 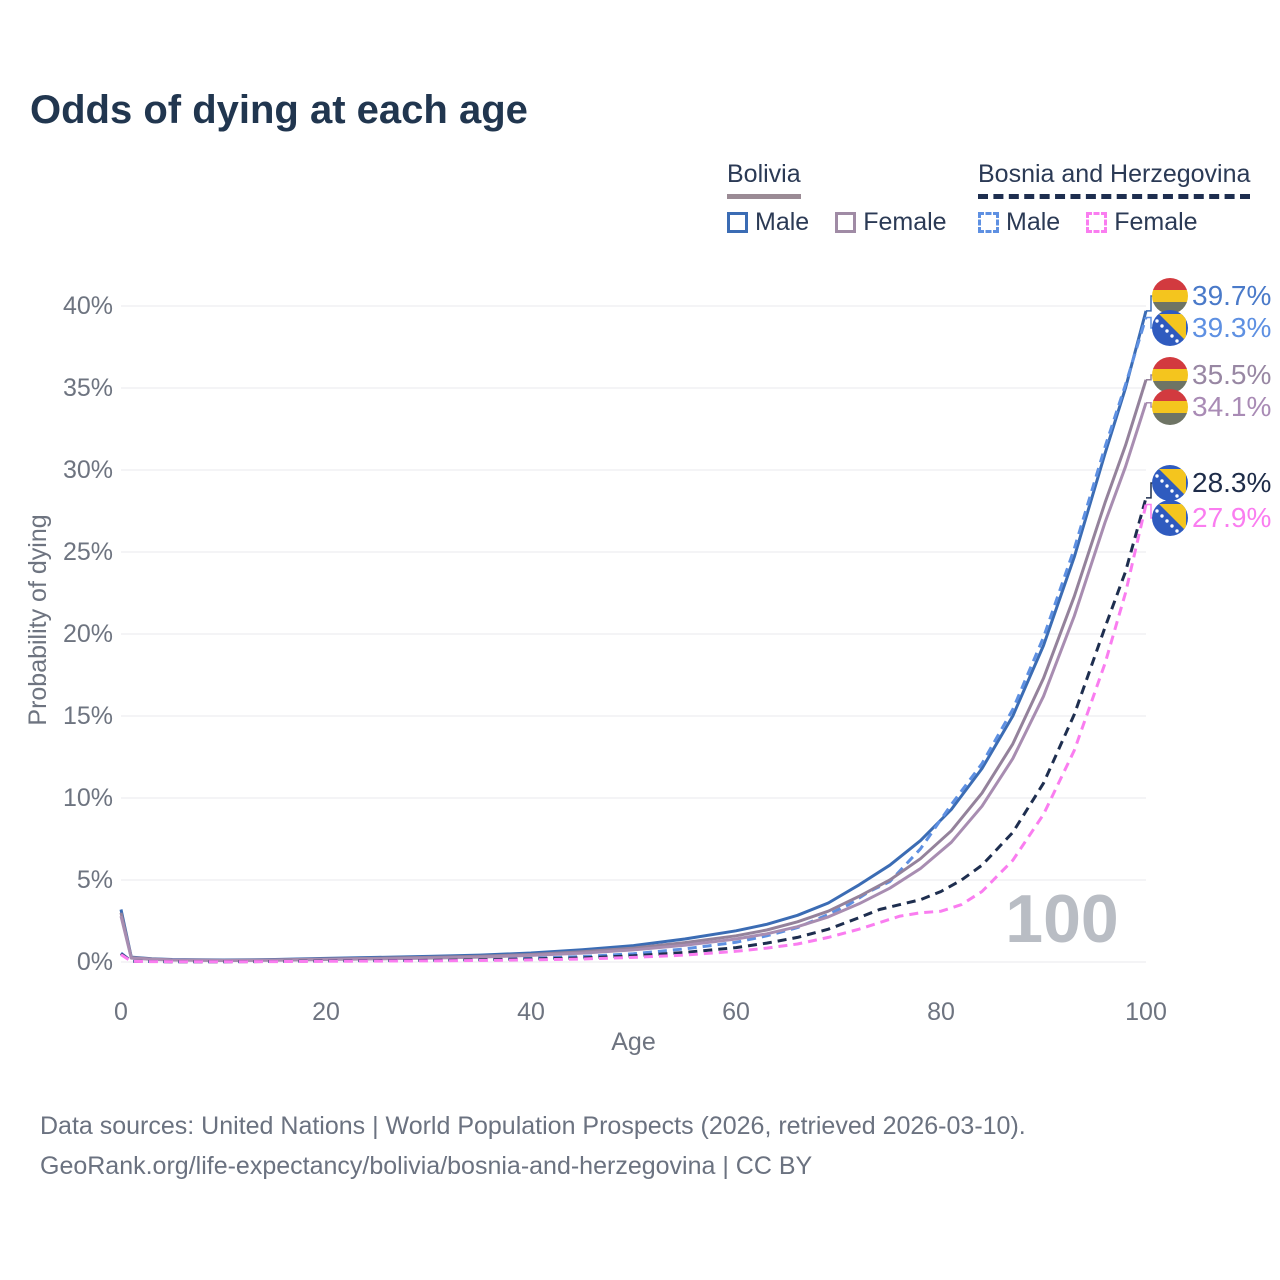 What do you see at coordinates (1156, 222) in the screenshot?
I see `legend-item-bosnia-female-label: Female` at bounding box center [1156, 222].